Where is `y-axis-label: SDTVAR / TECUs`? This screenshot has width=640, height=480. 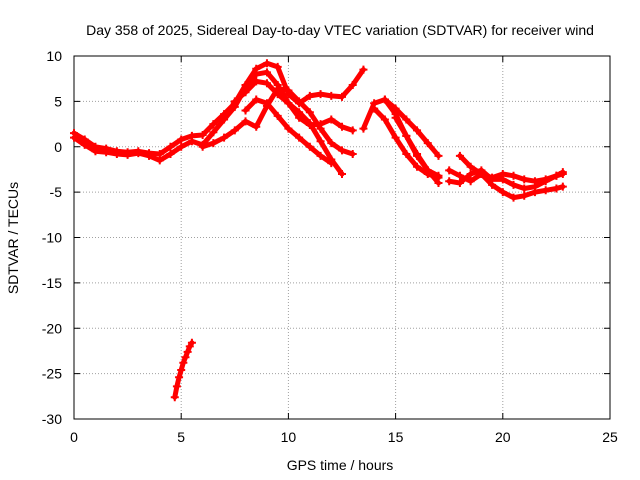
y-axis-label: SDTVAR / TECUs is located at coordinates (13, 238).